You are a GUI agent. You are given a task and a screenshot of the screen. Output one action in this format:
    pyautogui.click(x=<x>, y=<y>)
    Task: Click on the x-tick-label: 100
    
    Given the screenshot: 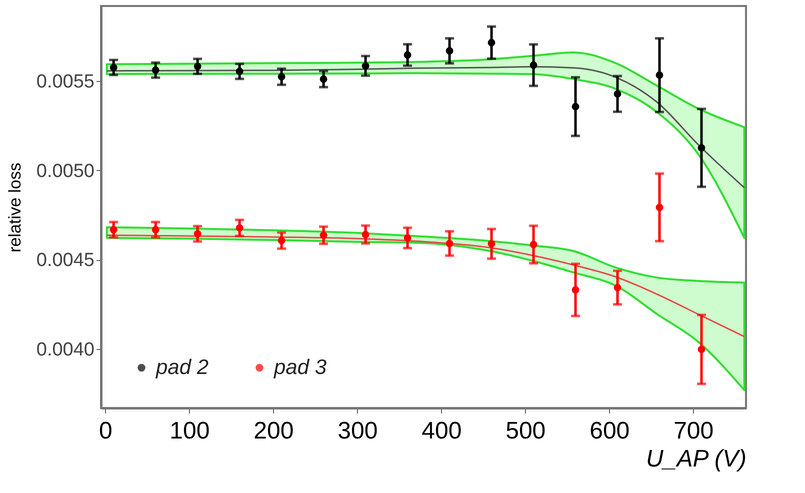 What is the action you would take?
    pyautogui.click(x=190, y=431)
    